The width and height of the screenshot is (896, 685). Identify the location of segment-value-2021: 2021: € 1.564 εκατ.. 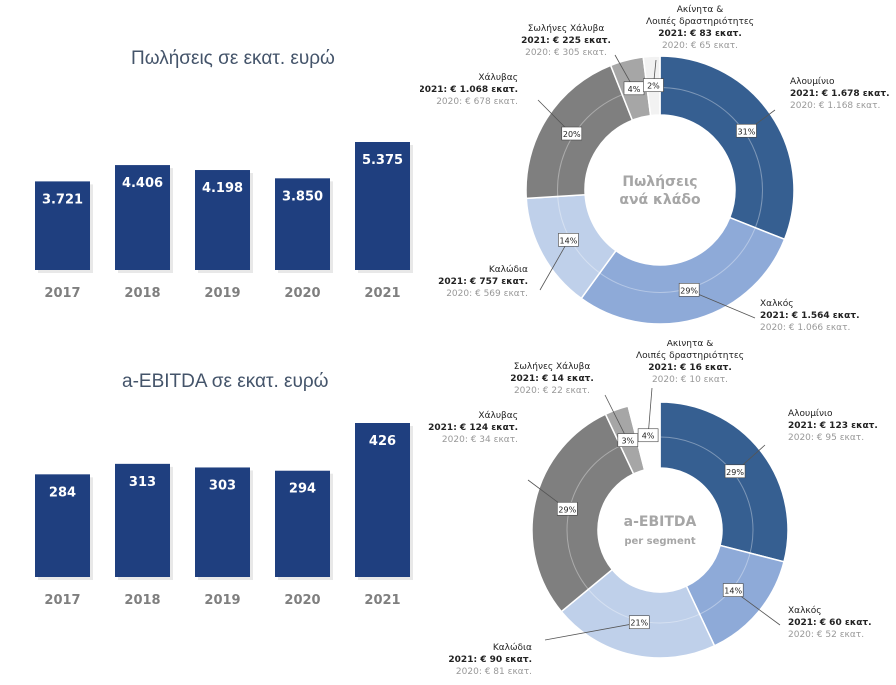
(810, 316).